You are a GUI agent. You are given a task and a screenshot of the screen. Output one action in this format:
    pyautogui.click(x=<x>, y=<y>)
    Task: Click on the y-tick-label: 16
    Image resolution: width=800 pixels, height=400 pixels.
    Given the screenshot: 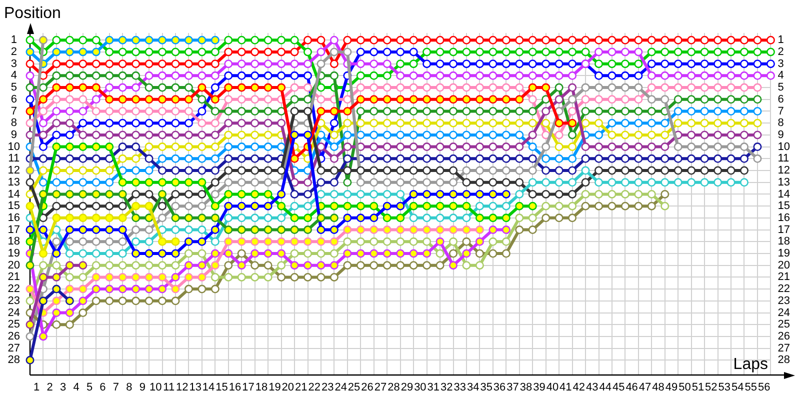 What is the action you would take?
    pyautogui.click(x=14, y=218)
    